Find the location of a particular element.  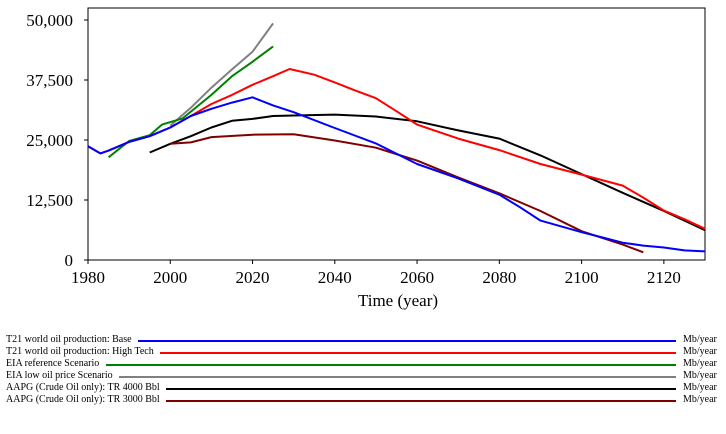

x-tick-label: 2100 is located at coordinates (582, 277).